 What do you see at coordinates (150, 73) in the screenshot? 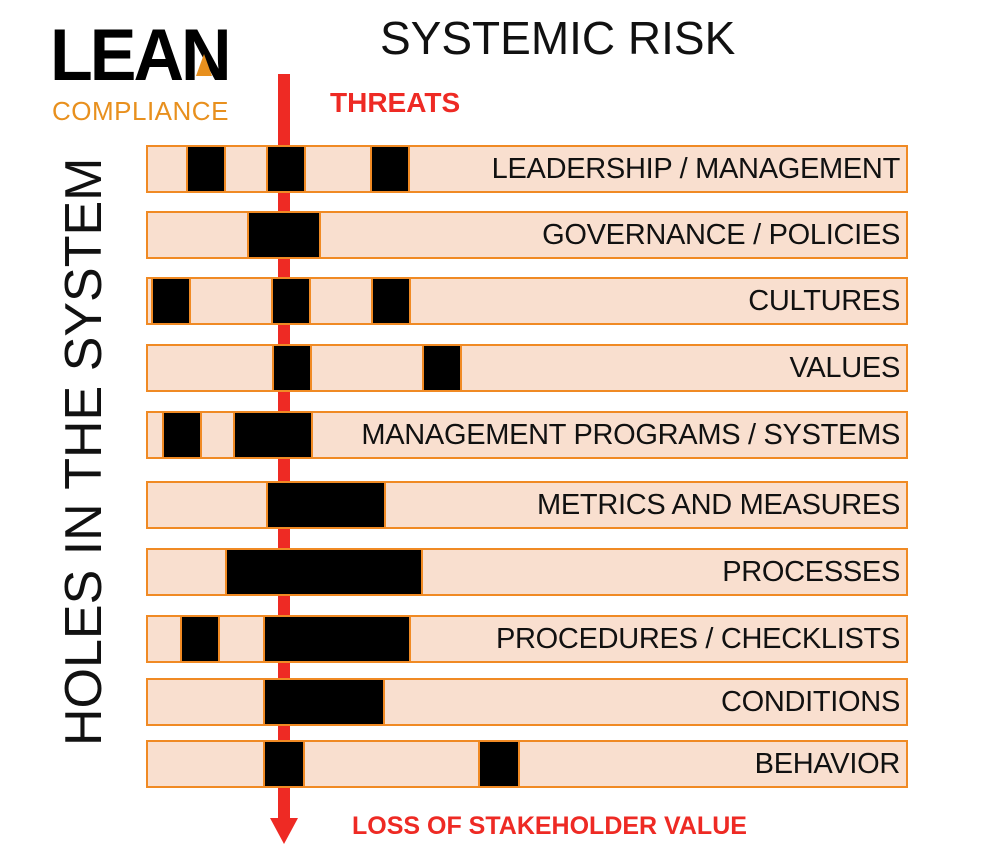
I see `lean-compliance-logo: LEAN COMPLIANCE` at bounding box center [150, 73].